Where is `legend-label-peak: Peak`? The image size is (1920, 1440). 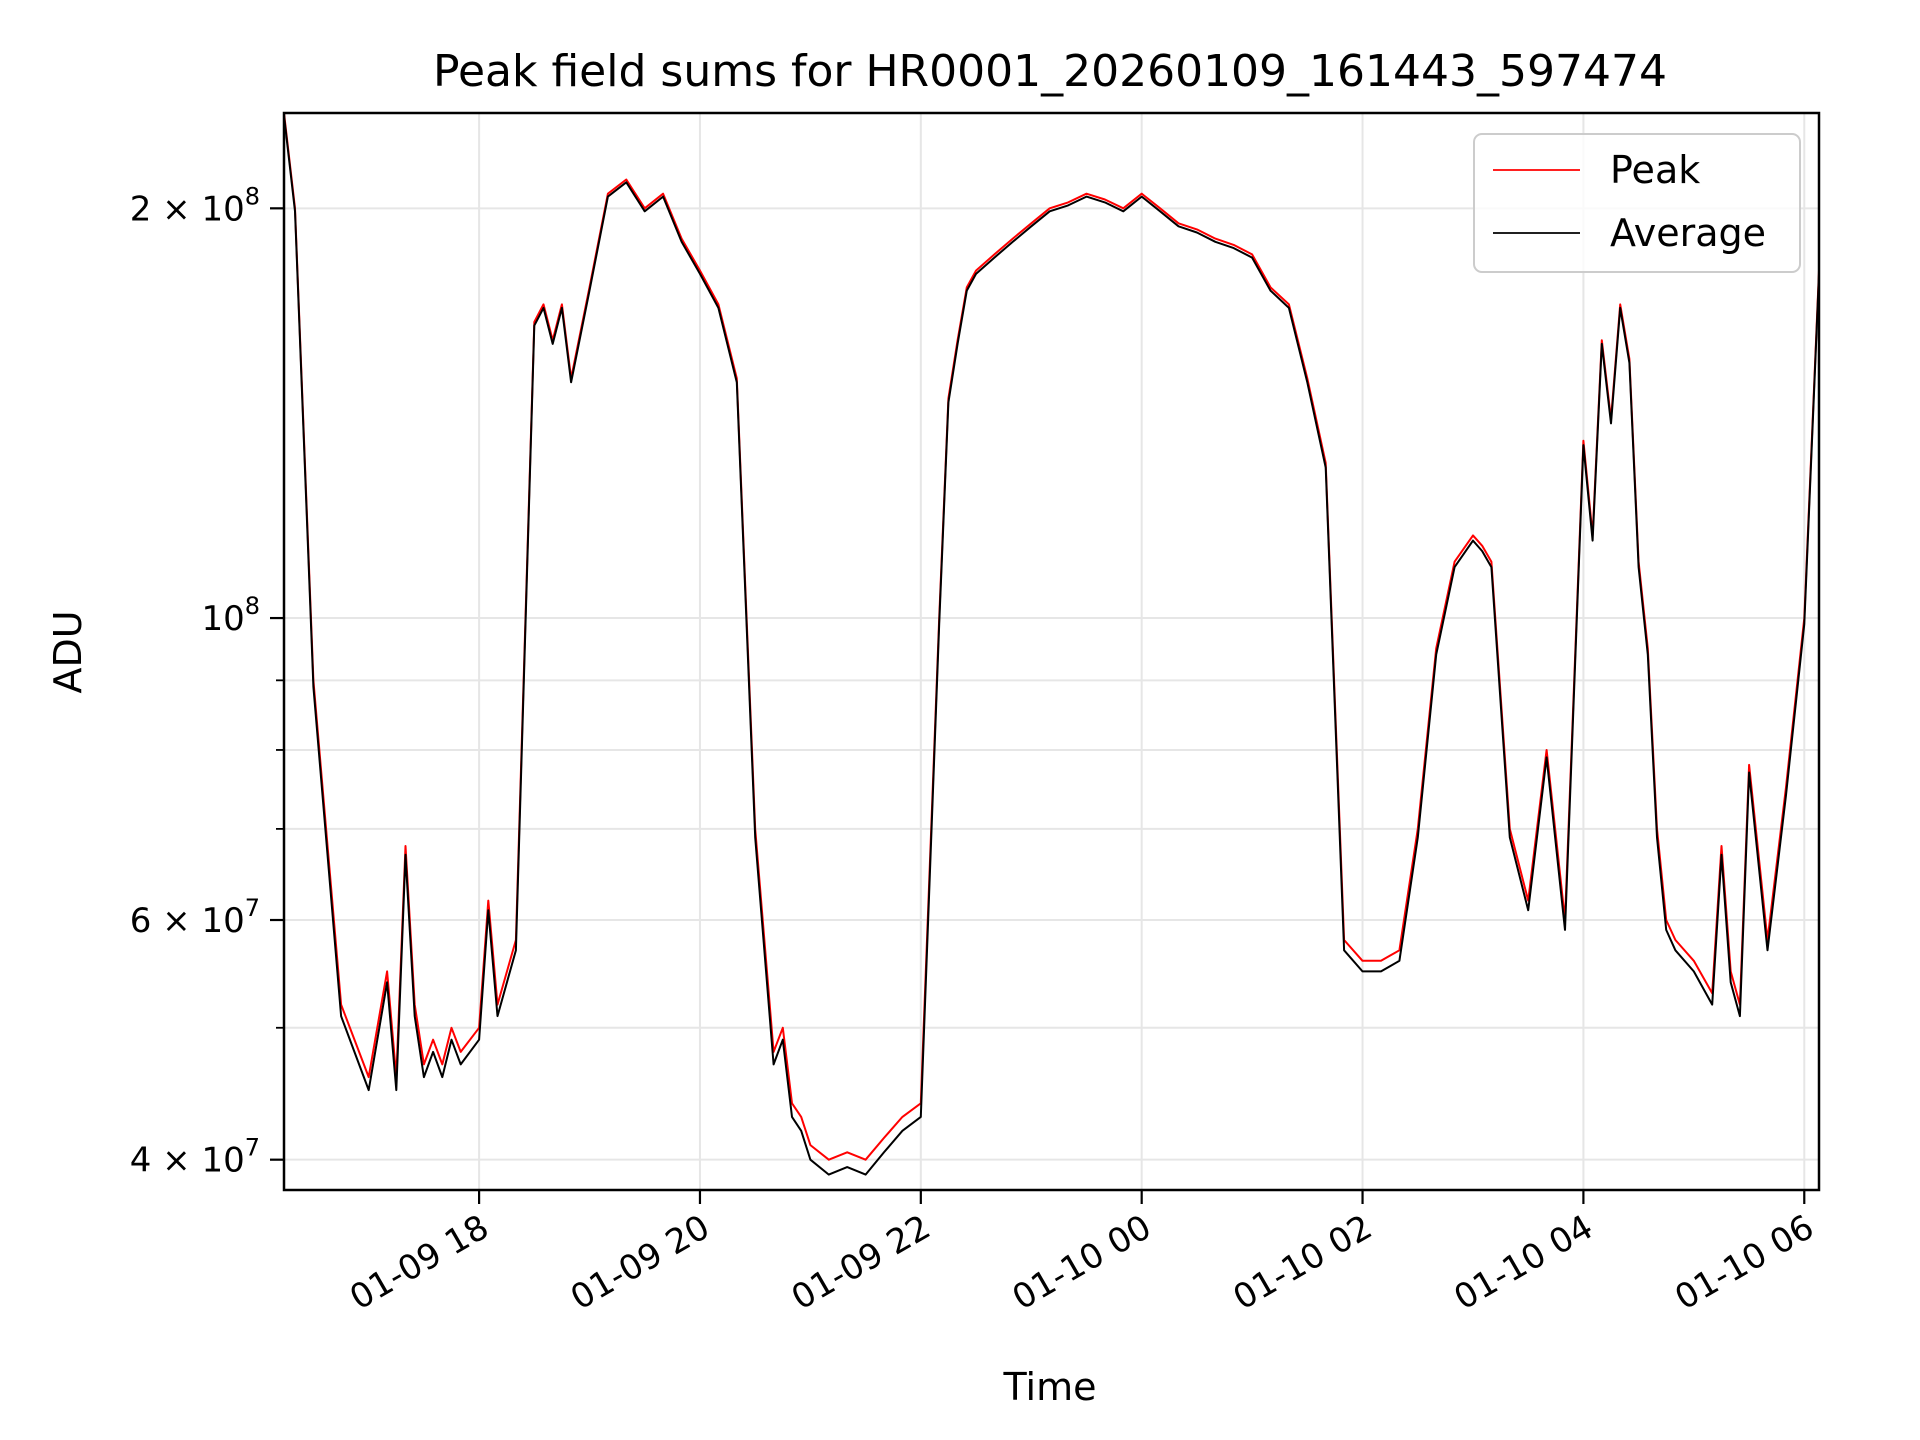
legend-label-peak: Peak is located at coordinates (1655, 170).